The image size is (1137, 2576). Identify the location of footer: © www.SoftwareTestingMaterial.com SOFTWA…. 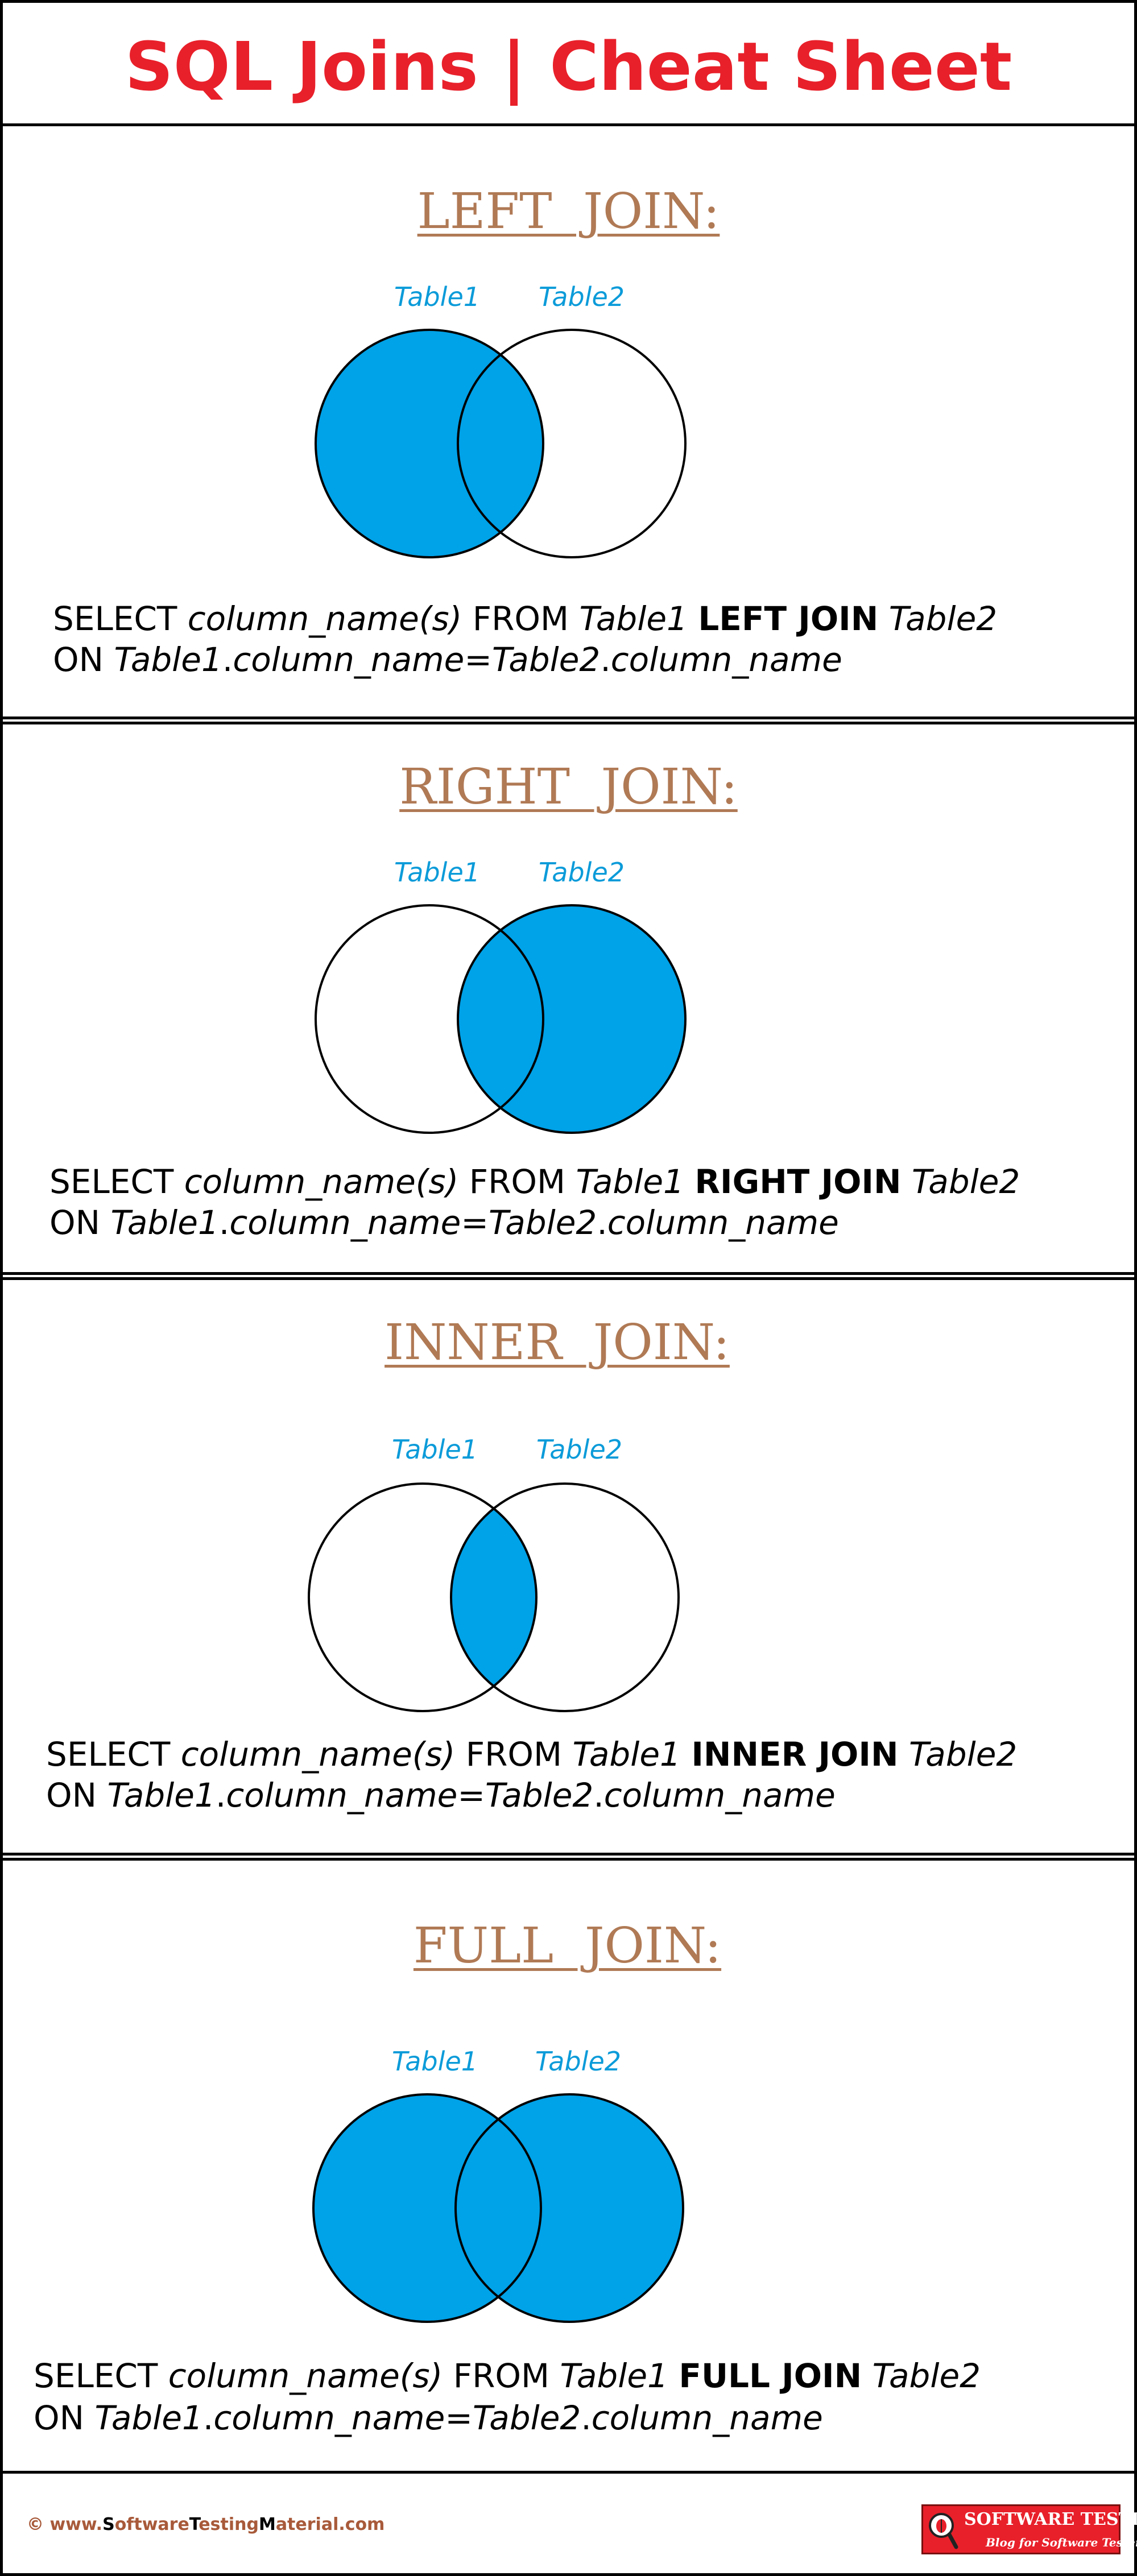
(570, 2523).